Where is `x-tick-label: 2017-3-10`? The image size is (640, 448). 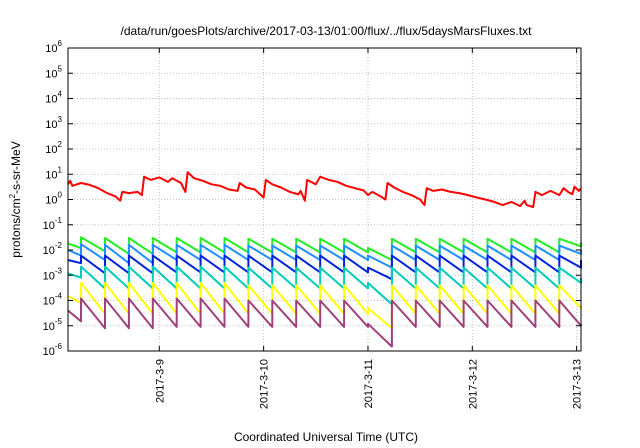
x-tick-label: 2017-3-10 is located at coordinates (265, 384).